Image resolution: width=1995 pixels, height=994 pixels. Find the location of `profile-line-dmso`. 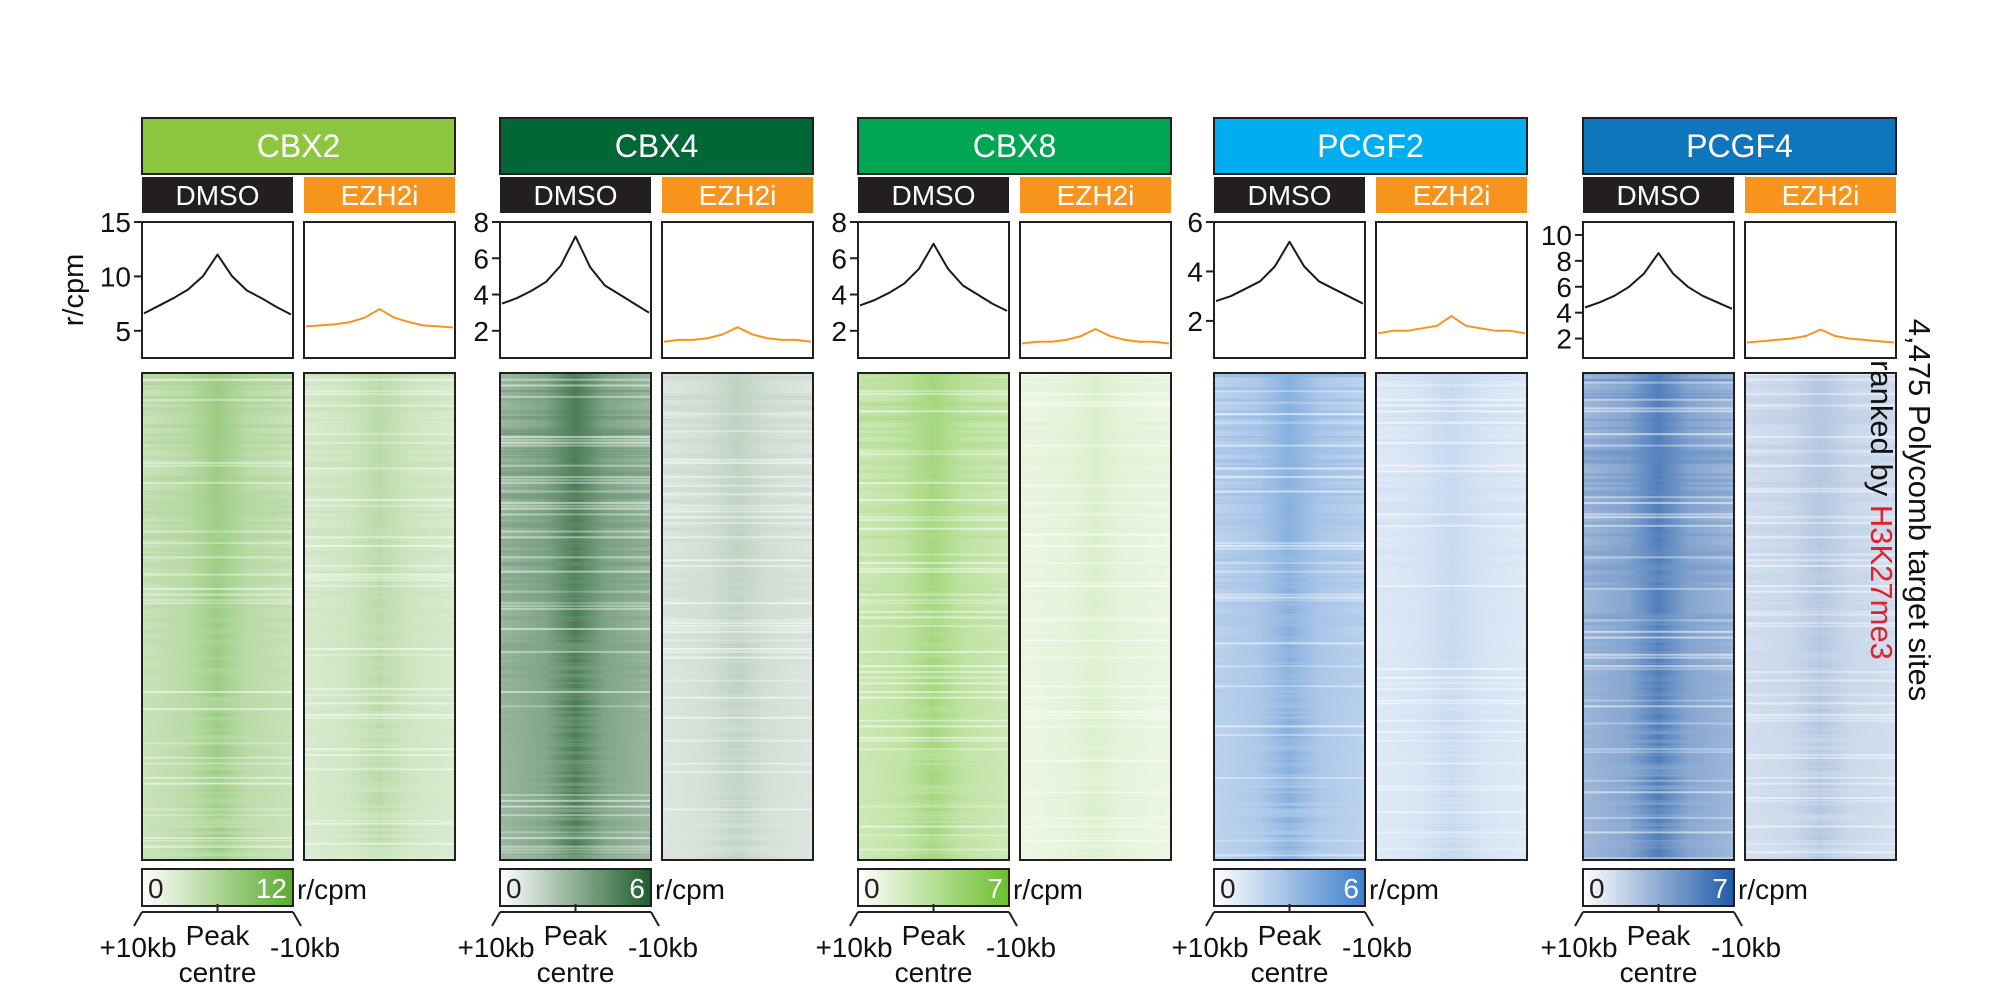

profile-line-dmso is located at coordinates (933, 277).